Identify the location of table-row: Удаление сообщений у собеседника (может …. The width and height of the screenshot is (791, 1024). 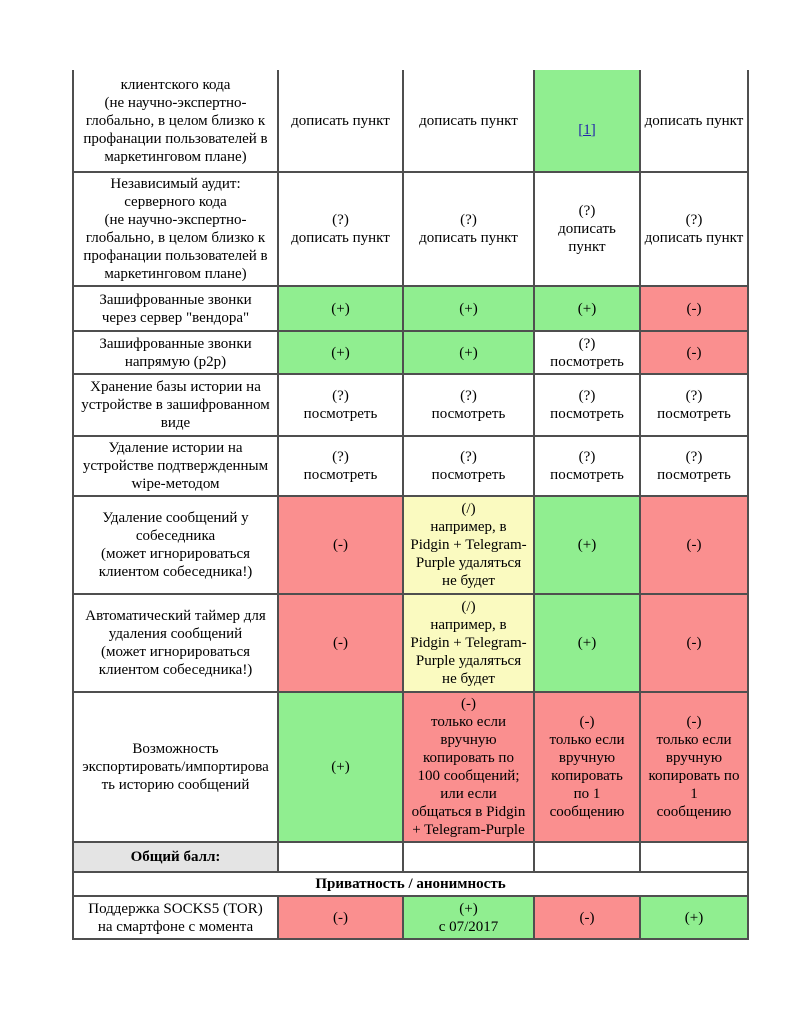
(410, 545).